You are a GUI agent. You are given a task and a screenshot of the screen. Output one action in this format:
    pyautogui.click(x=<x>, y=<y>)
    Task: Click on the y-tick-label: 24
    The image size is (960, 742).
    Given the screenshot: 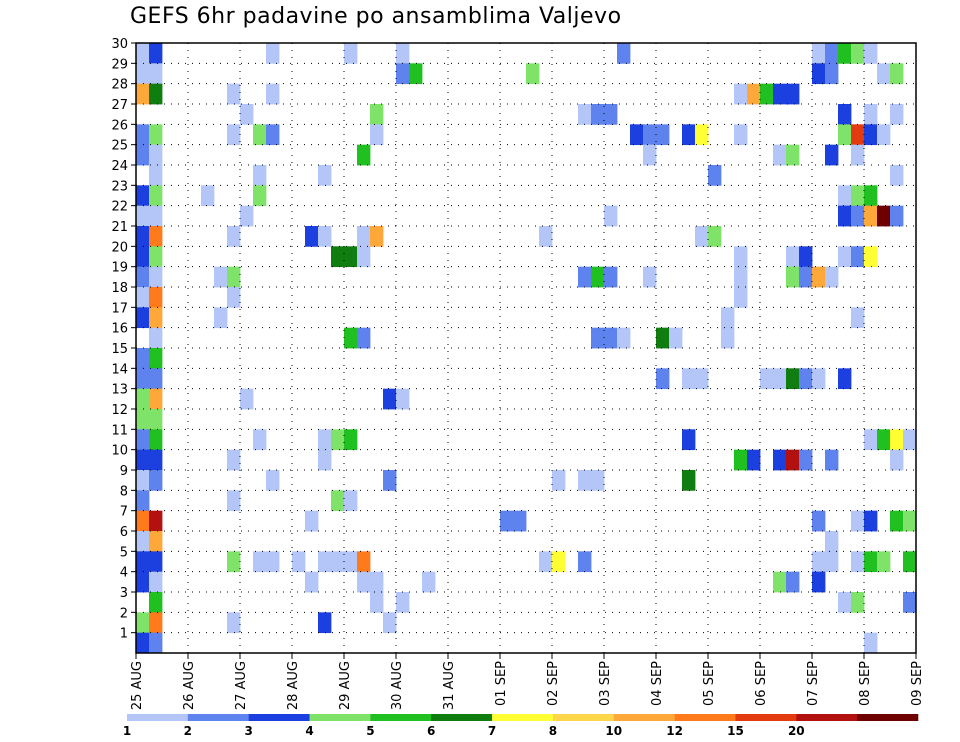 What is the action you would take?
    pyautogui.click(x=119, y=166)
    